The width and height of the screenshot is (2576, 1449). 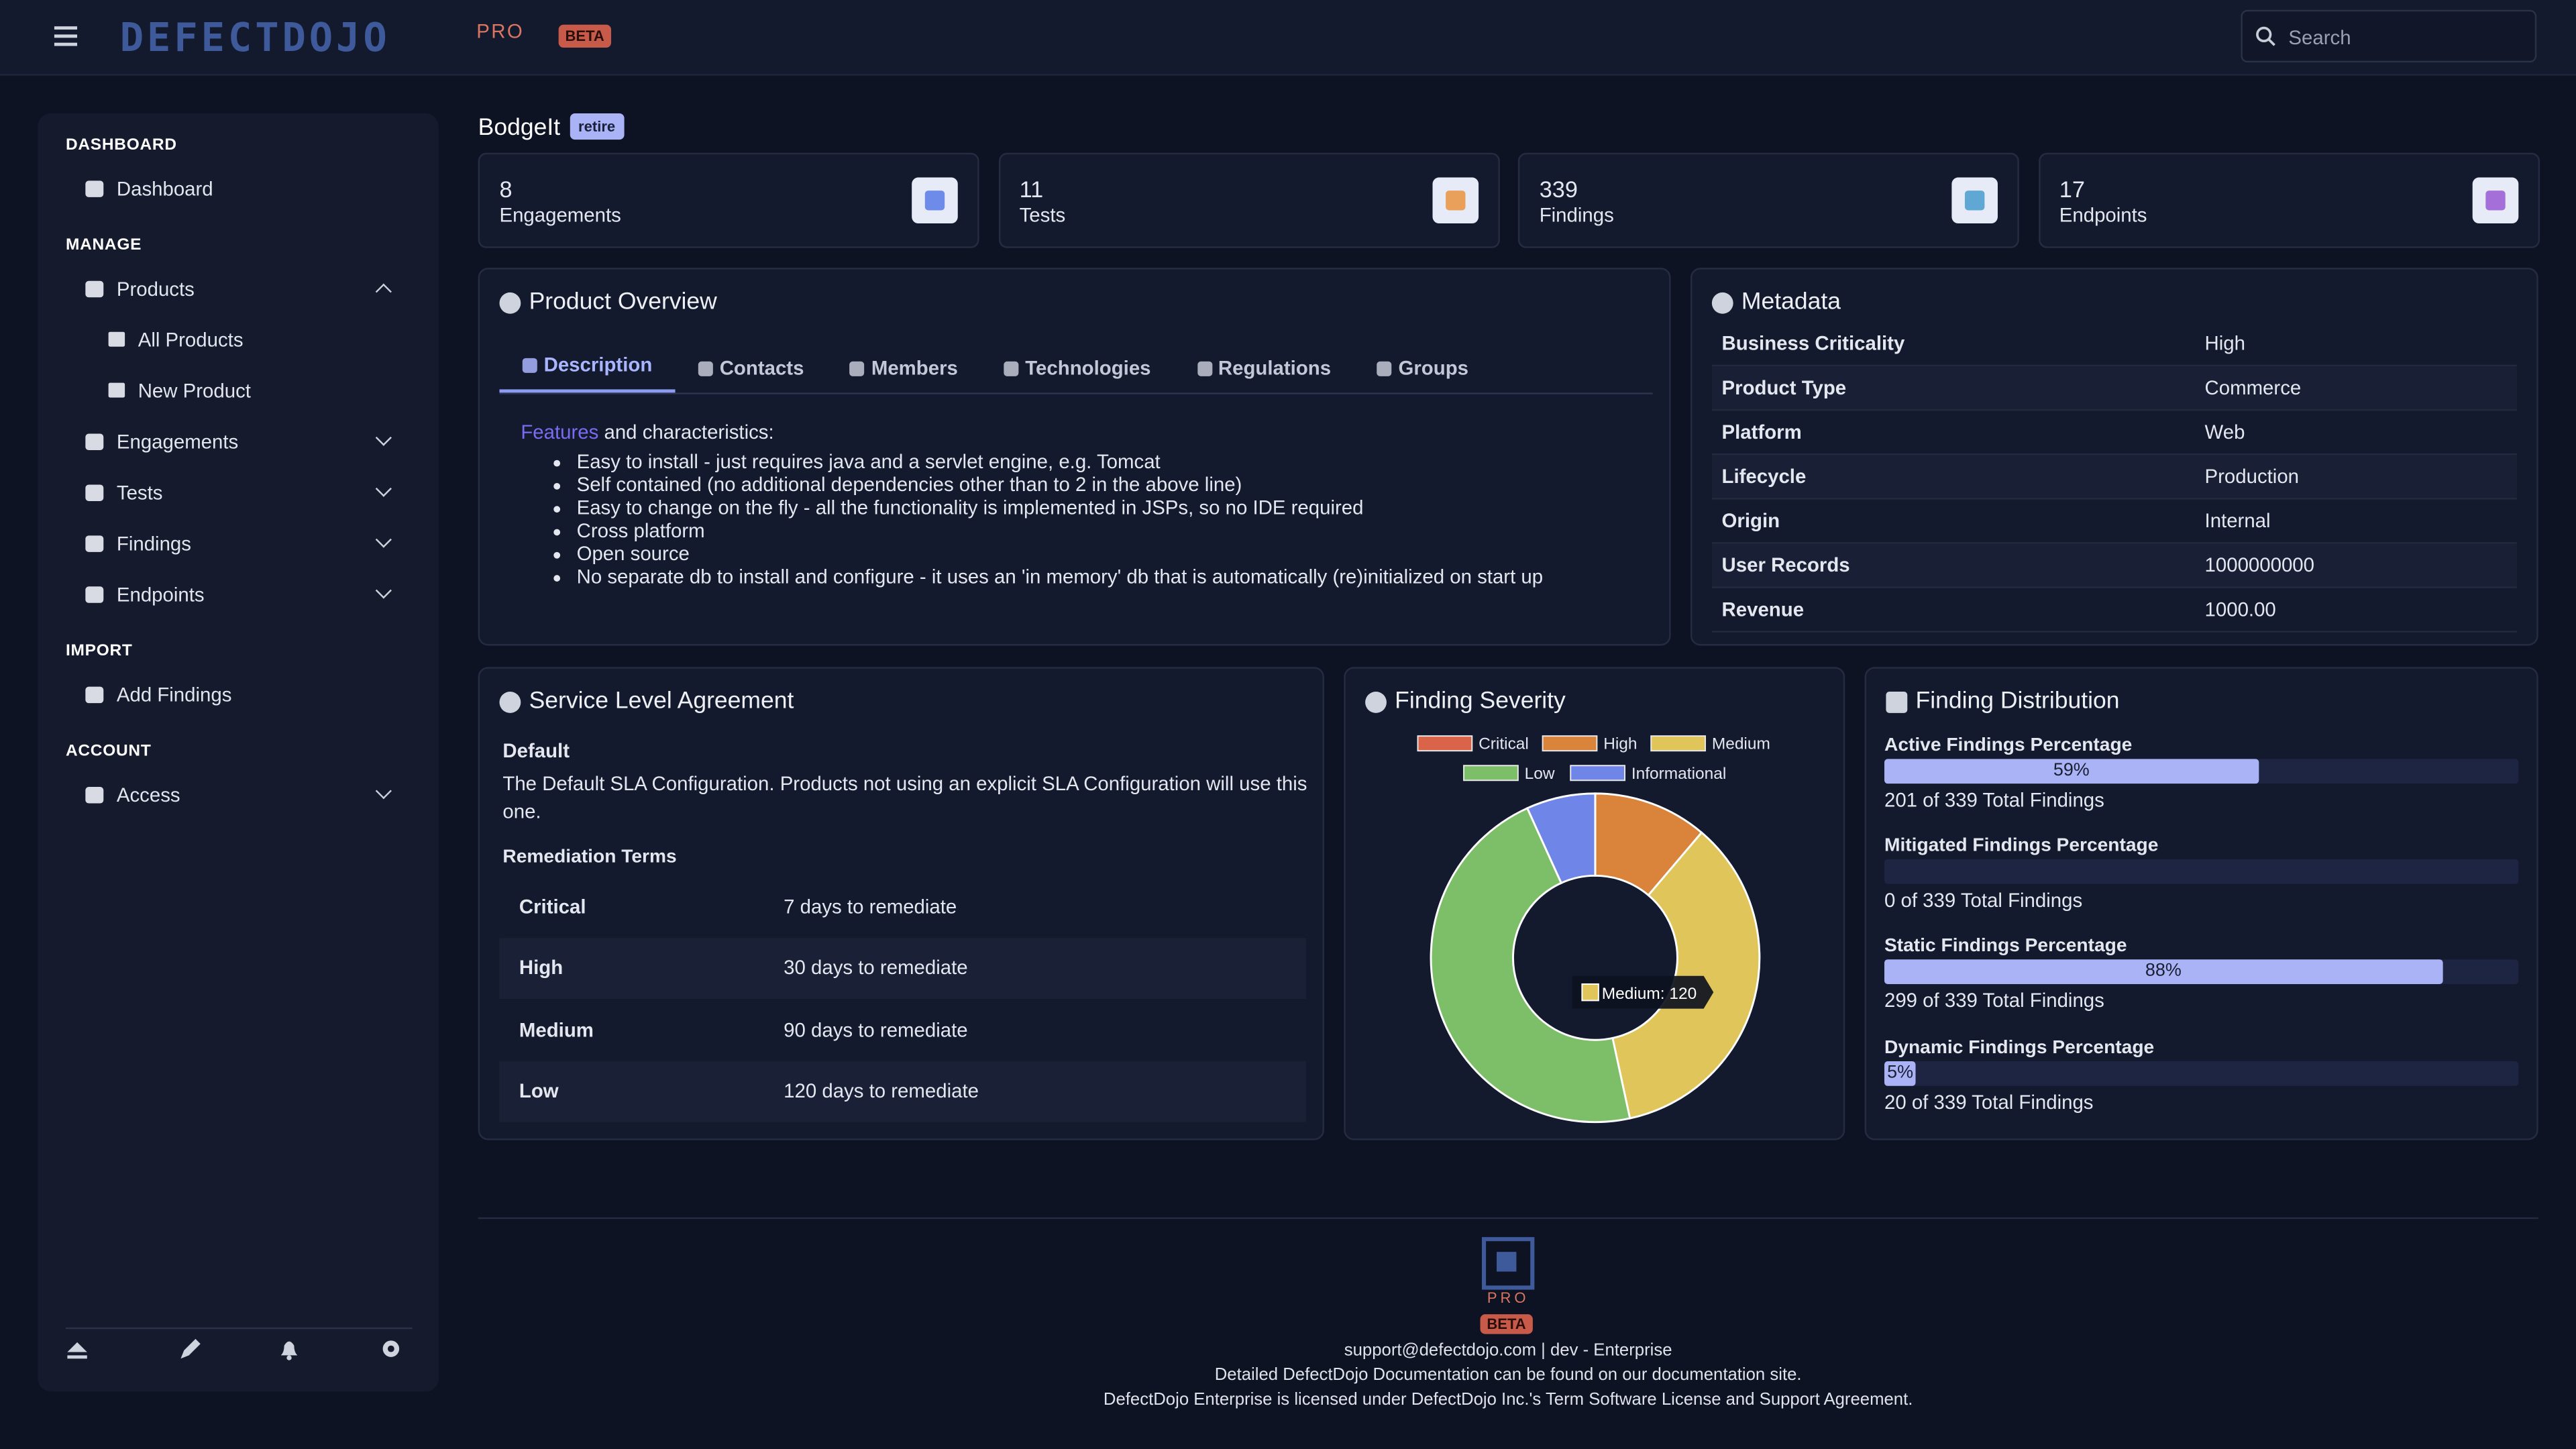 I want to click on tab: Groups, so click(x=1422, y=367).